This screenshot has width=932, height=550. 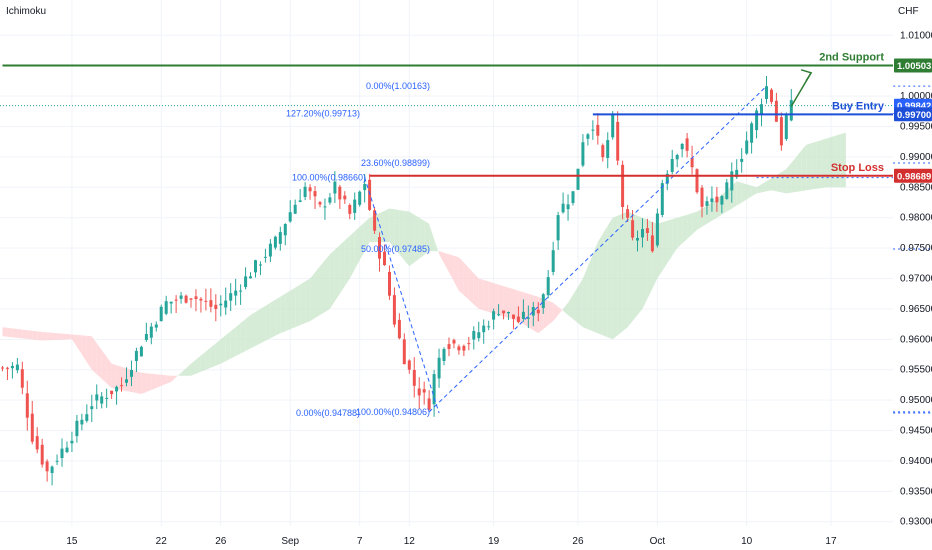 I want to click on x-tick-label: 10, so click(x=747, y=541).